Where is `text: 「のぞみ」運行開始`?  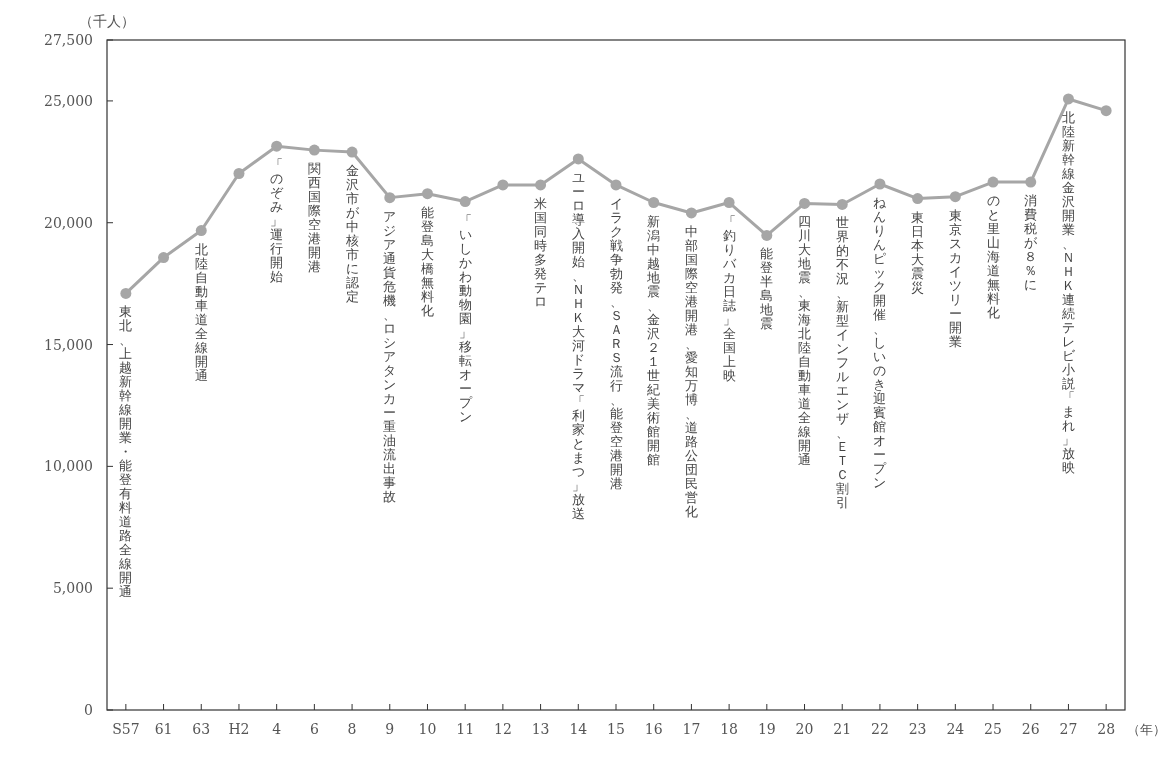
text: 「のぞみ」運行開始 is located at coordinates (277, 221).